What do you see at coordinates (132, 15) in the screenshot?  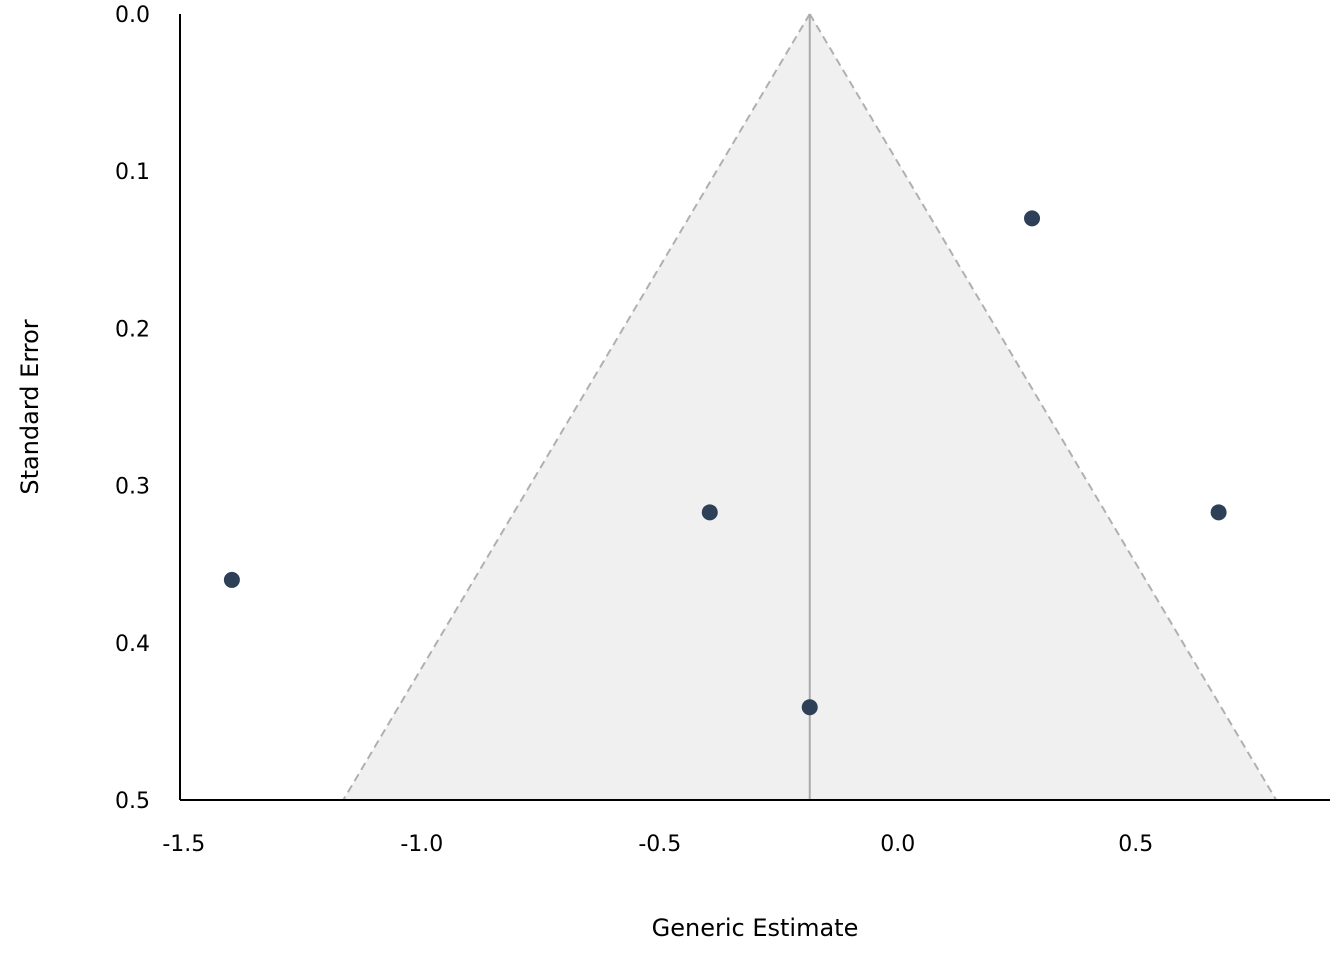 I see `y-tick-label: 0.0` at bounding box center [132, 15].